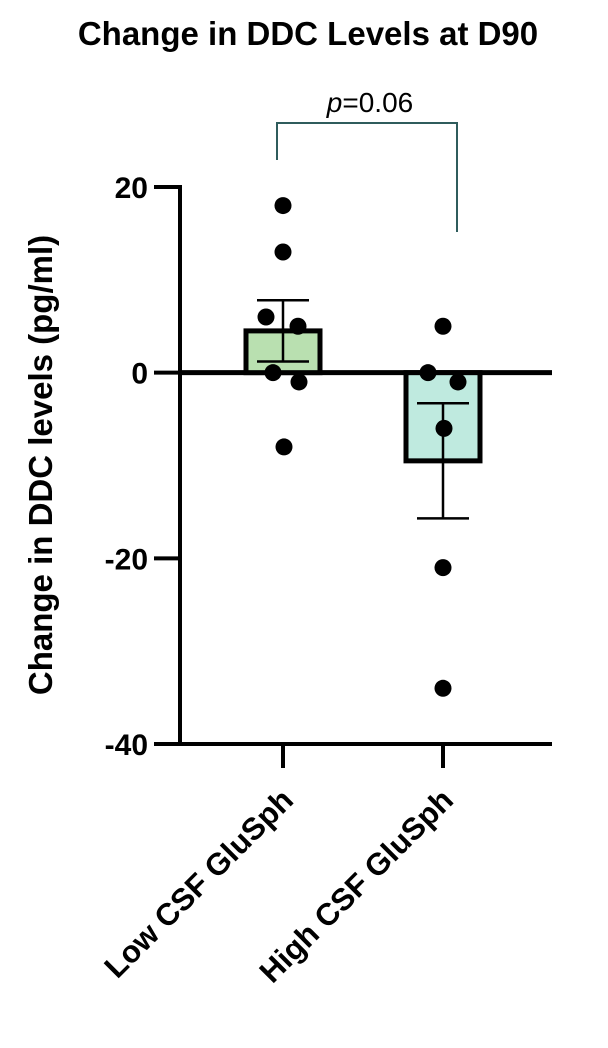  What do you see at coordinates (40, 465) in the screenshot?
I see `y-axis-label: Change in DDC levels (pg/ml)` at bounding box center [40, 465].